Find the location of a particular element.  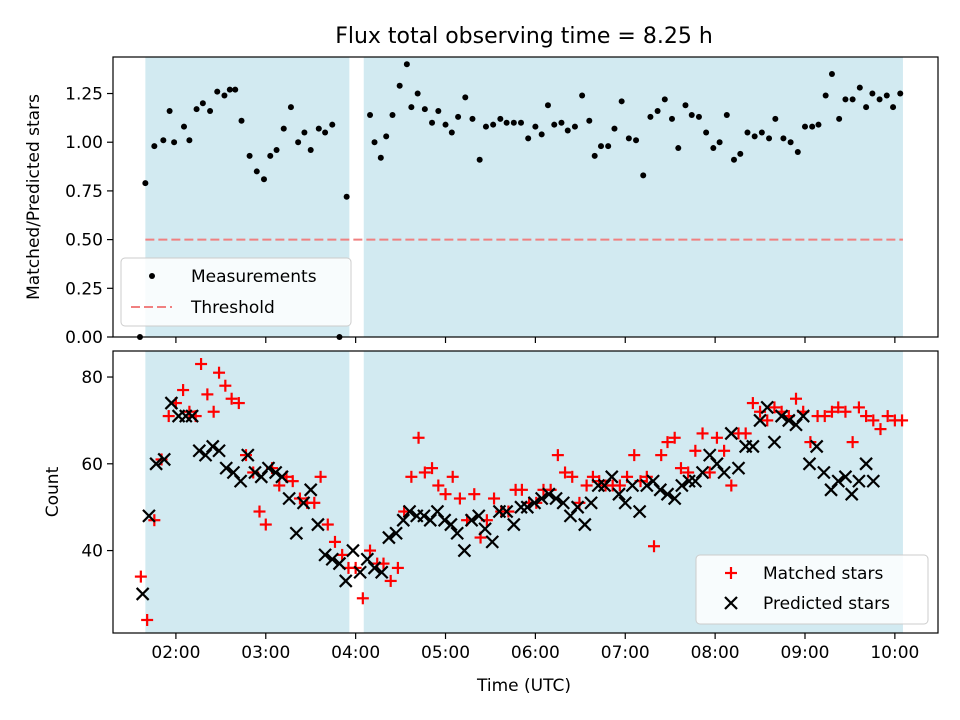

bottom-y-tick-label: 40 is located at coordinates (92, 552).